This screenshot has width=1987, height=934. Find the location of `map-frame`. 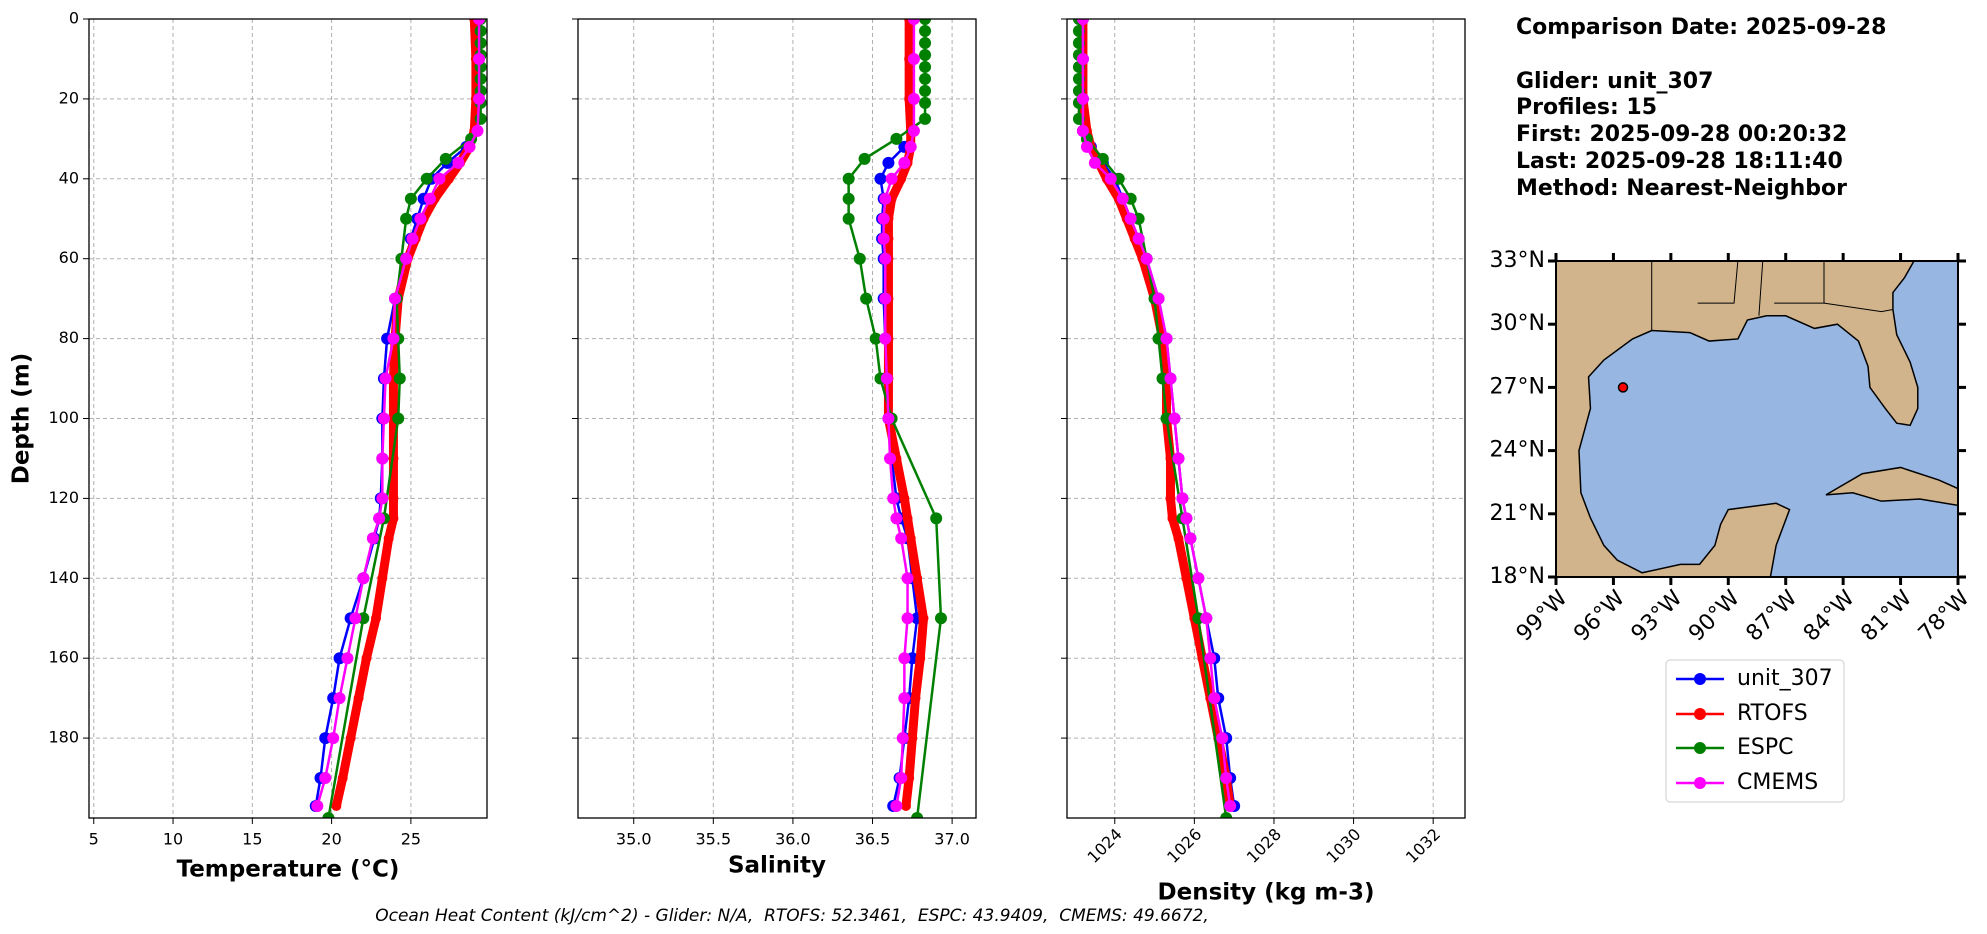

map-frame is located at coordinates (1757, 419).